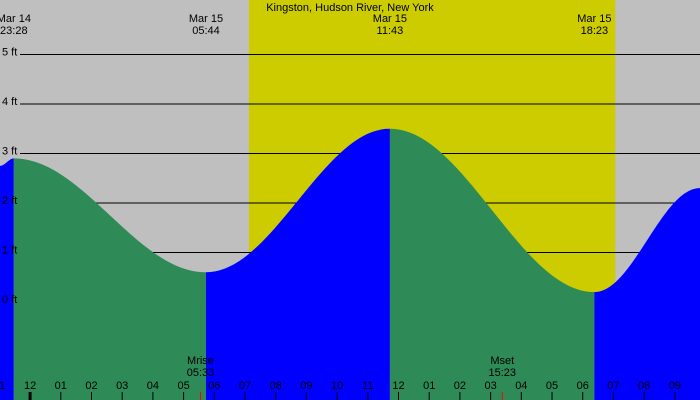 This screenshot has height=400, width=700. Describe the element at coordinates (390, 31) in the screenshot. I see `extreme-time: 11:43` at that location.